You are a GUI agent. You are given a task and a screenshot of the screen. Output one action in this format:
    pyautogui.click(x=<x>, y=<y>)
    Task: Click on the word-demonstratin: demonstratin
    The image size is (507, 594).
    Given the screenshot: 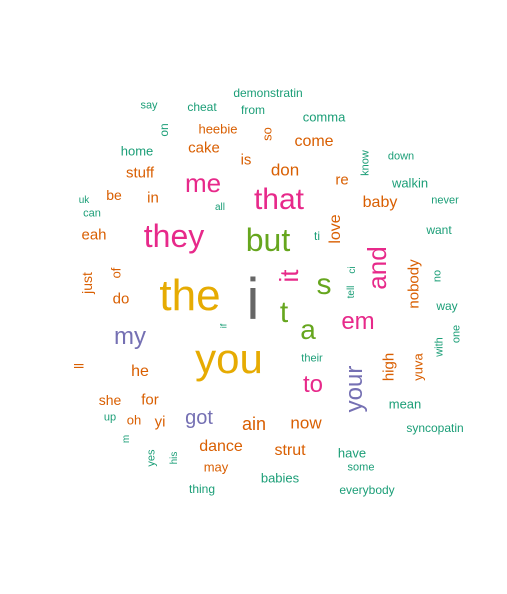 What is the action you would take?
    pyautogui.click(x=268, y=93)
    